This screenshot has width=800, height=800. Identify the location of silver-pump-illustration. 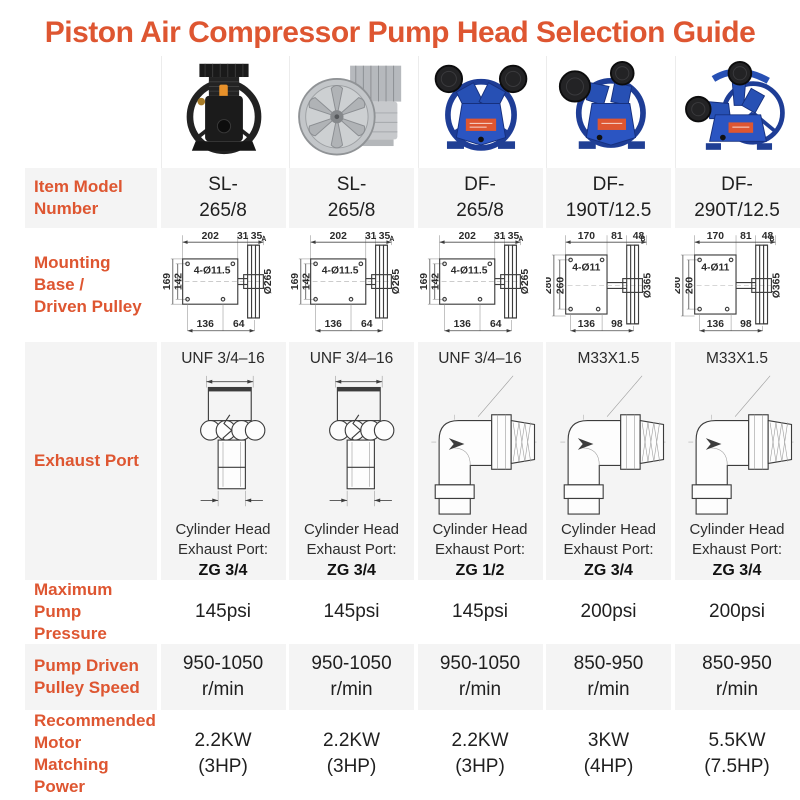
(350, 110).